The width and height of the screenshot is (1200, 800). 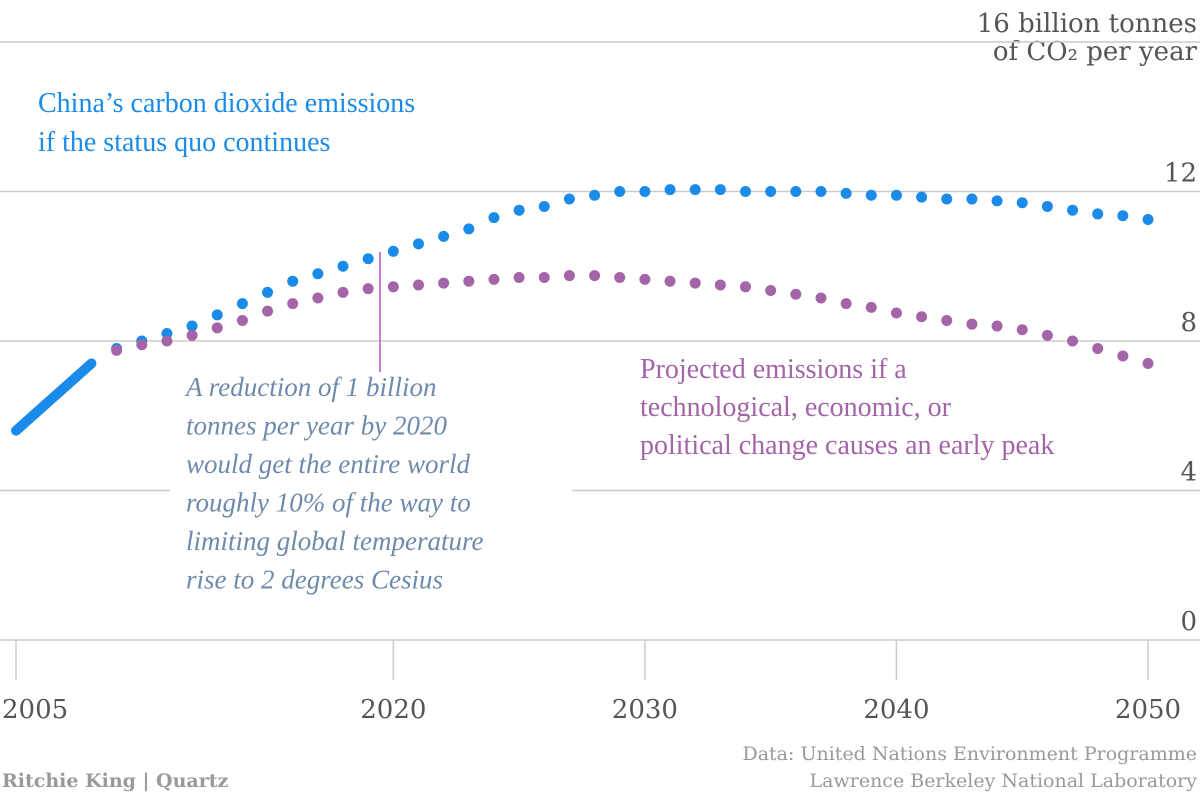 What do you see at coordinates (1188, 473) in the screenshot?
I see `y-tick-label: 4` at bounding box center [1188, 473].